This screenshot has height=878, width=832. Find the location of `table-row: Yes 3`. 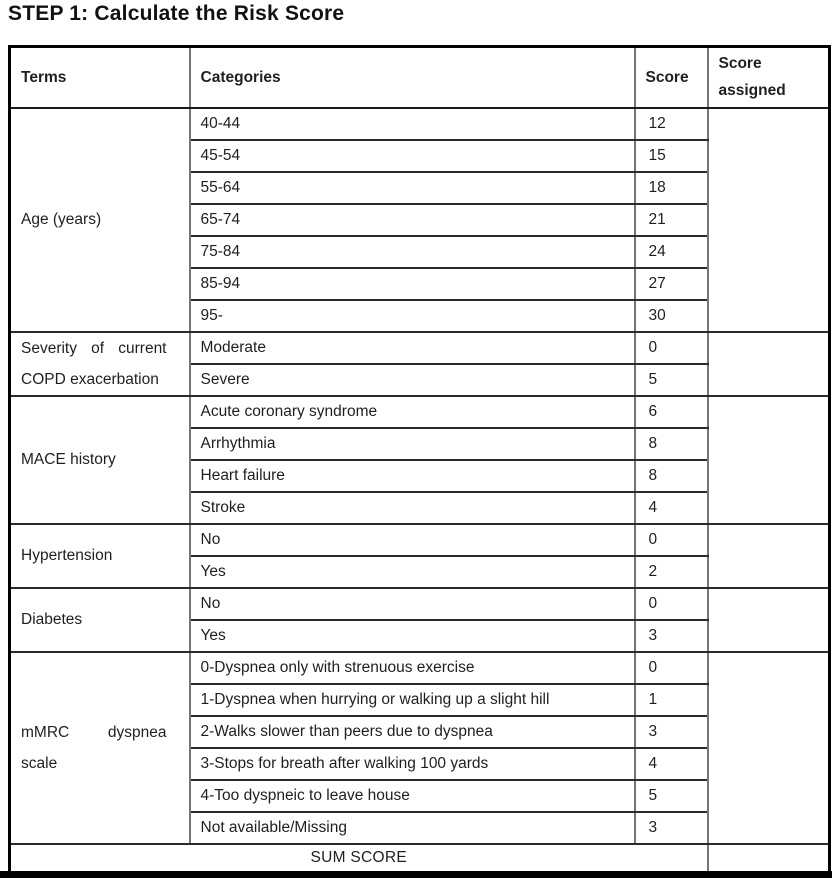

table-row: Yes 3 is located at coordinates (420, 635).